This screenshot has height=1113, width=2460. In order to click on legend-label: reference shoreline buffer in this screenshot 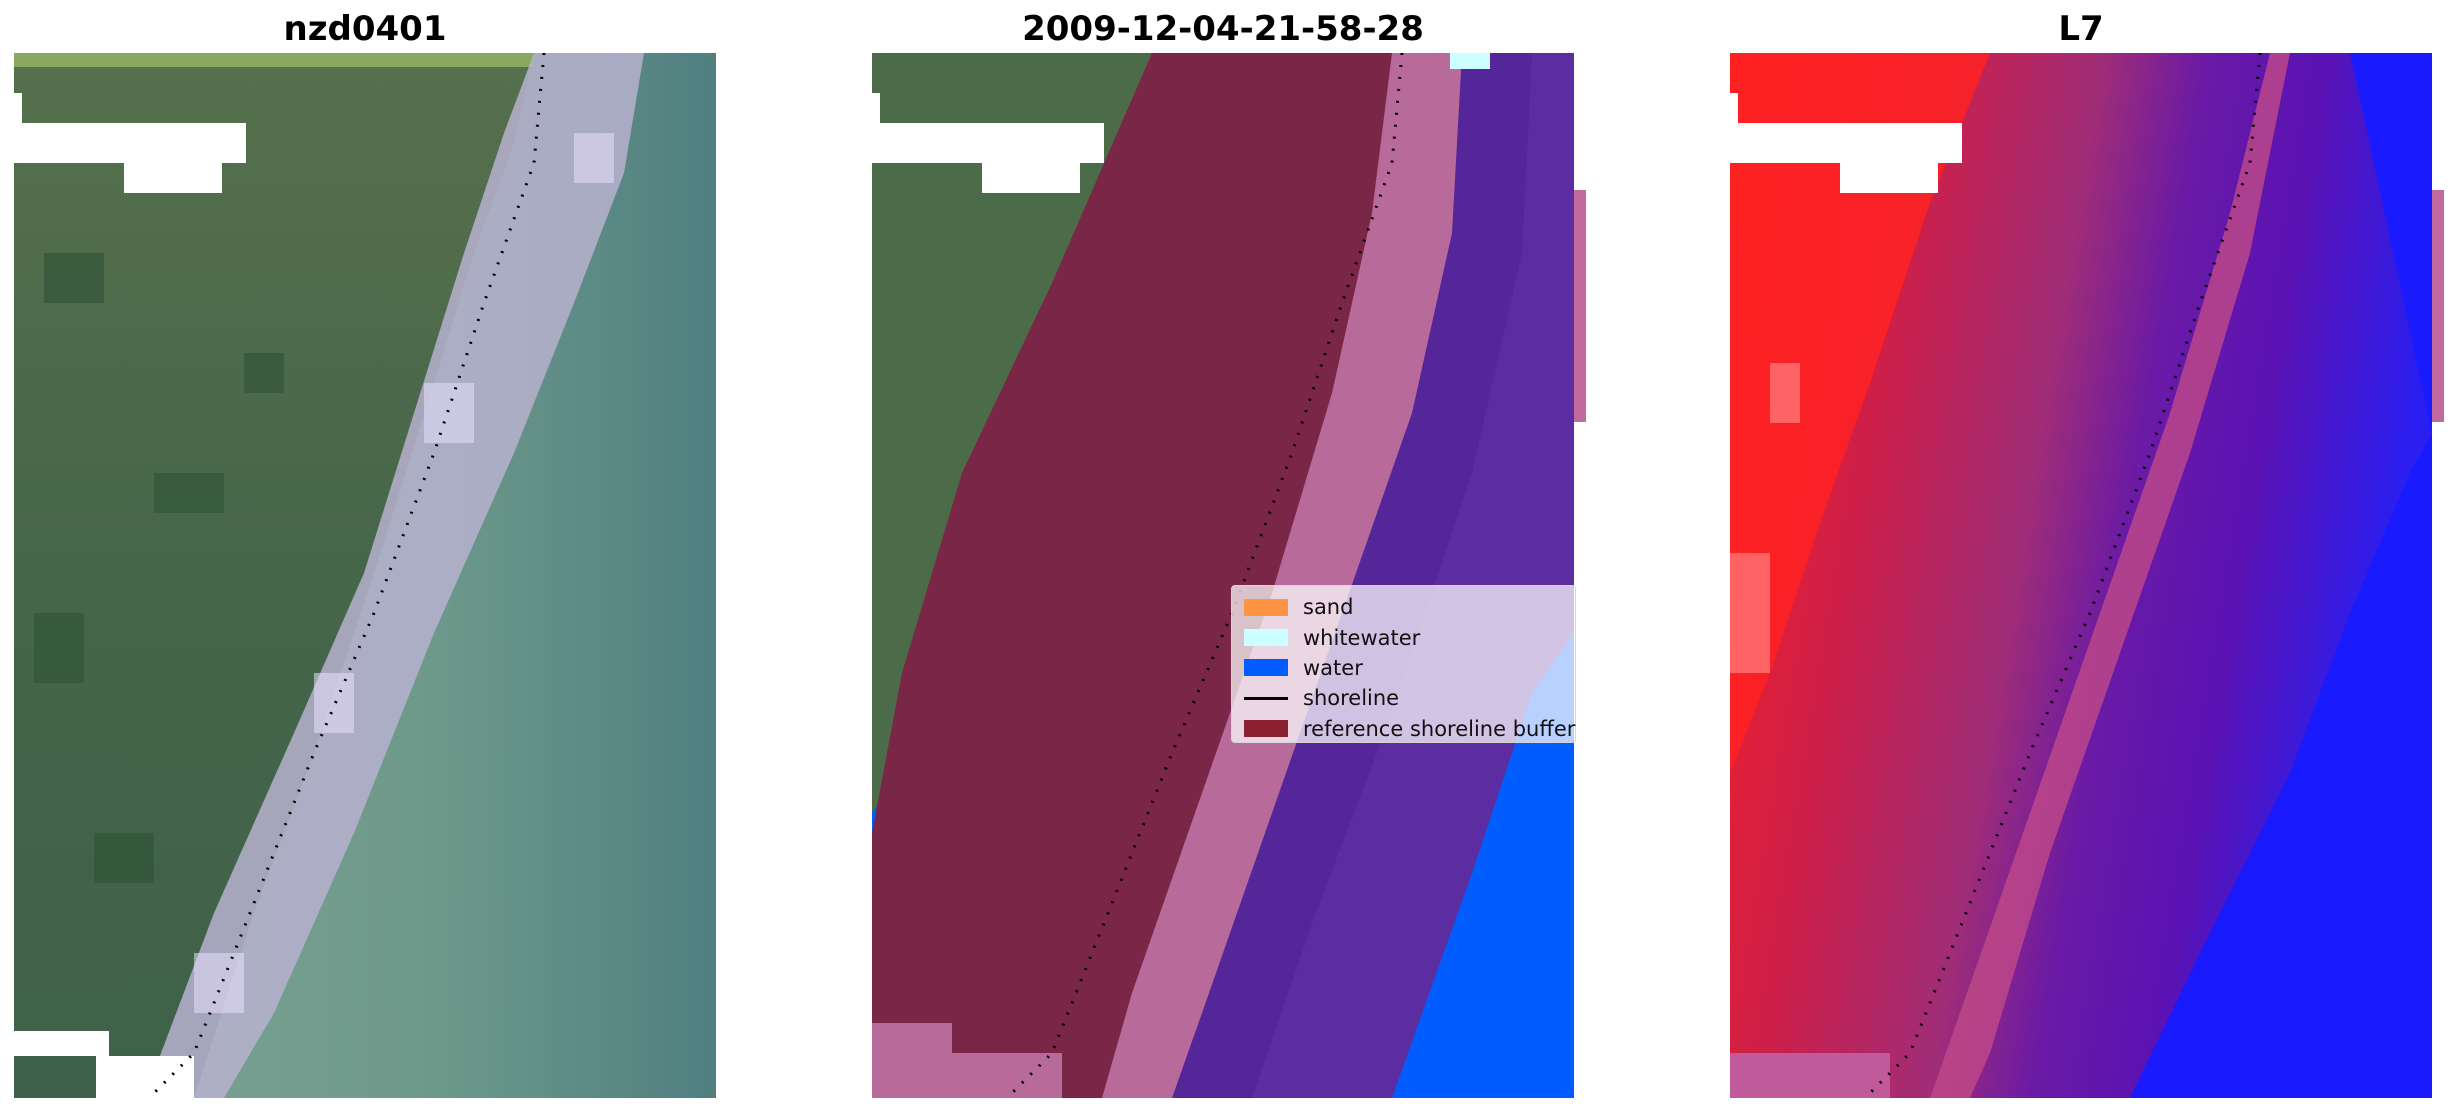, I will do `click(1439, 728)`.